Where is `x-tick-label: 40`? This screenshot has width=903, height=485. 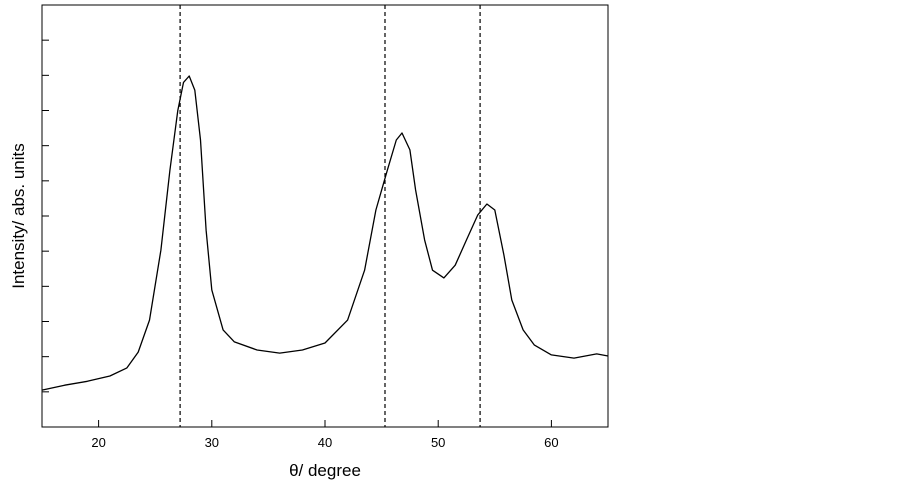 x-tick-label: 40 is located at coordinates (325, 442).